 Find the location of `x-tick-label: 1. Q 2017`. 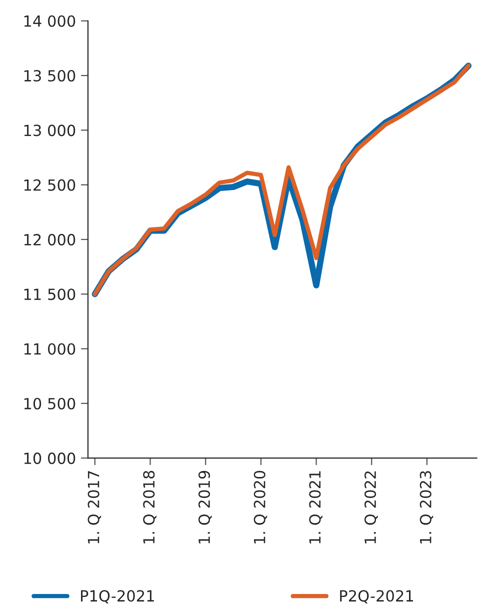

x-tick-label: 1. Q 2017 is located at coordinates (95, 507).